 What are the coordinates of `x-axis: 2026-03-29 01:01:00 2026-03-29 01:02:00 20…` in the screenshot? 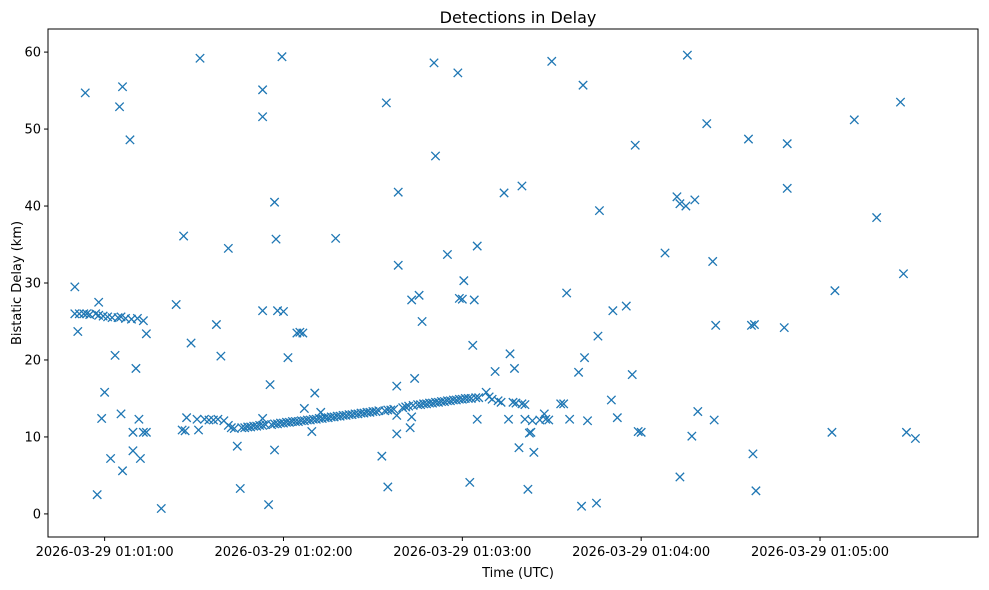 It's located at (462, 548).